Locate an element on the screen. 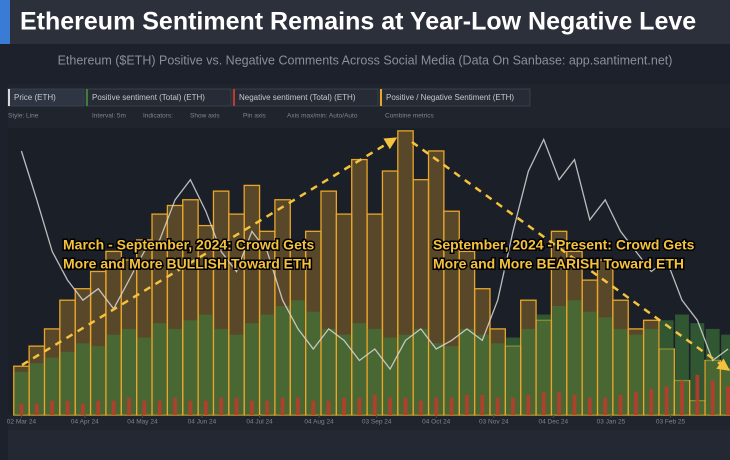  toolbar-item: Combine metrics is located at coordinates (410, 116).